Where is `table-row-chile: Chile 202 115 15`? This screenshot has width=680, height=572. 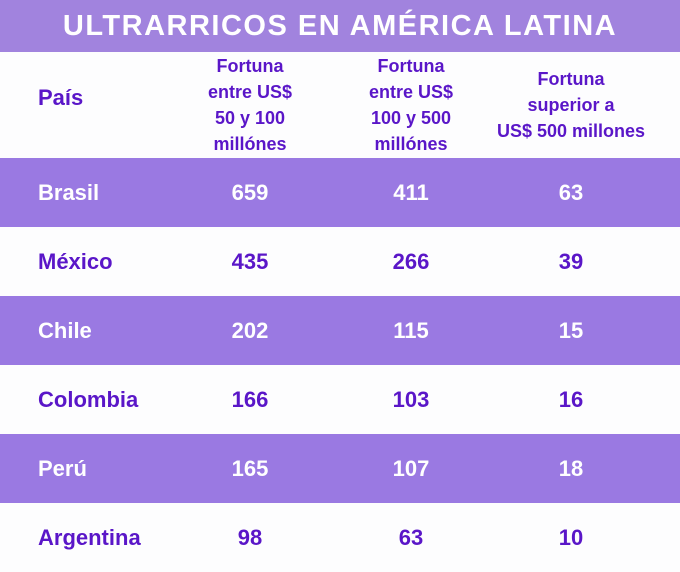 table-row-chile: Chile 202 115 15 is located at coordinates (340, 330).